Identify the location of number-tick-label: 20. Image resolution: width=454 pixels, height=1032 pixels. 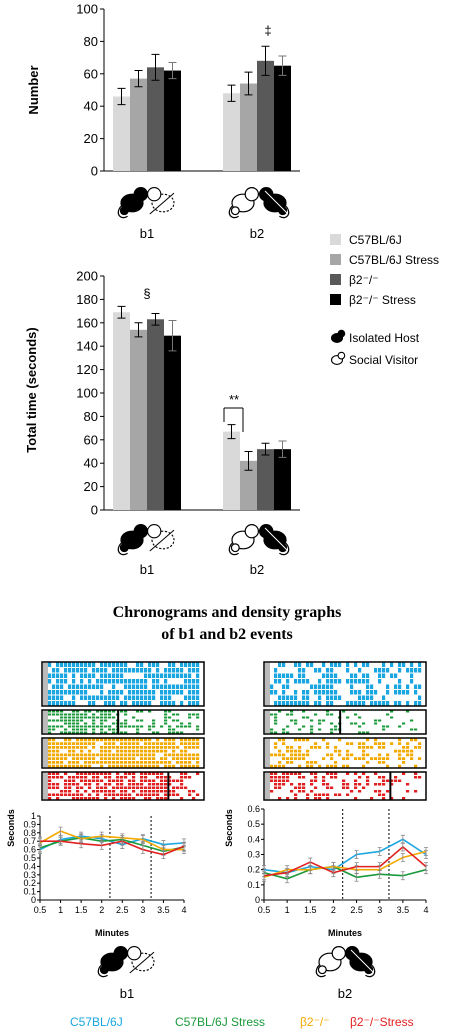
(91, 138).